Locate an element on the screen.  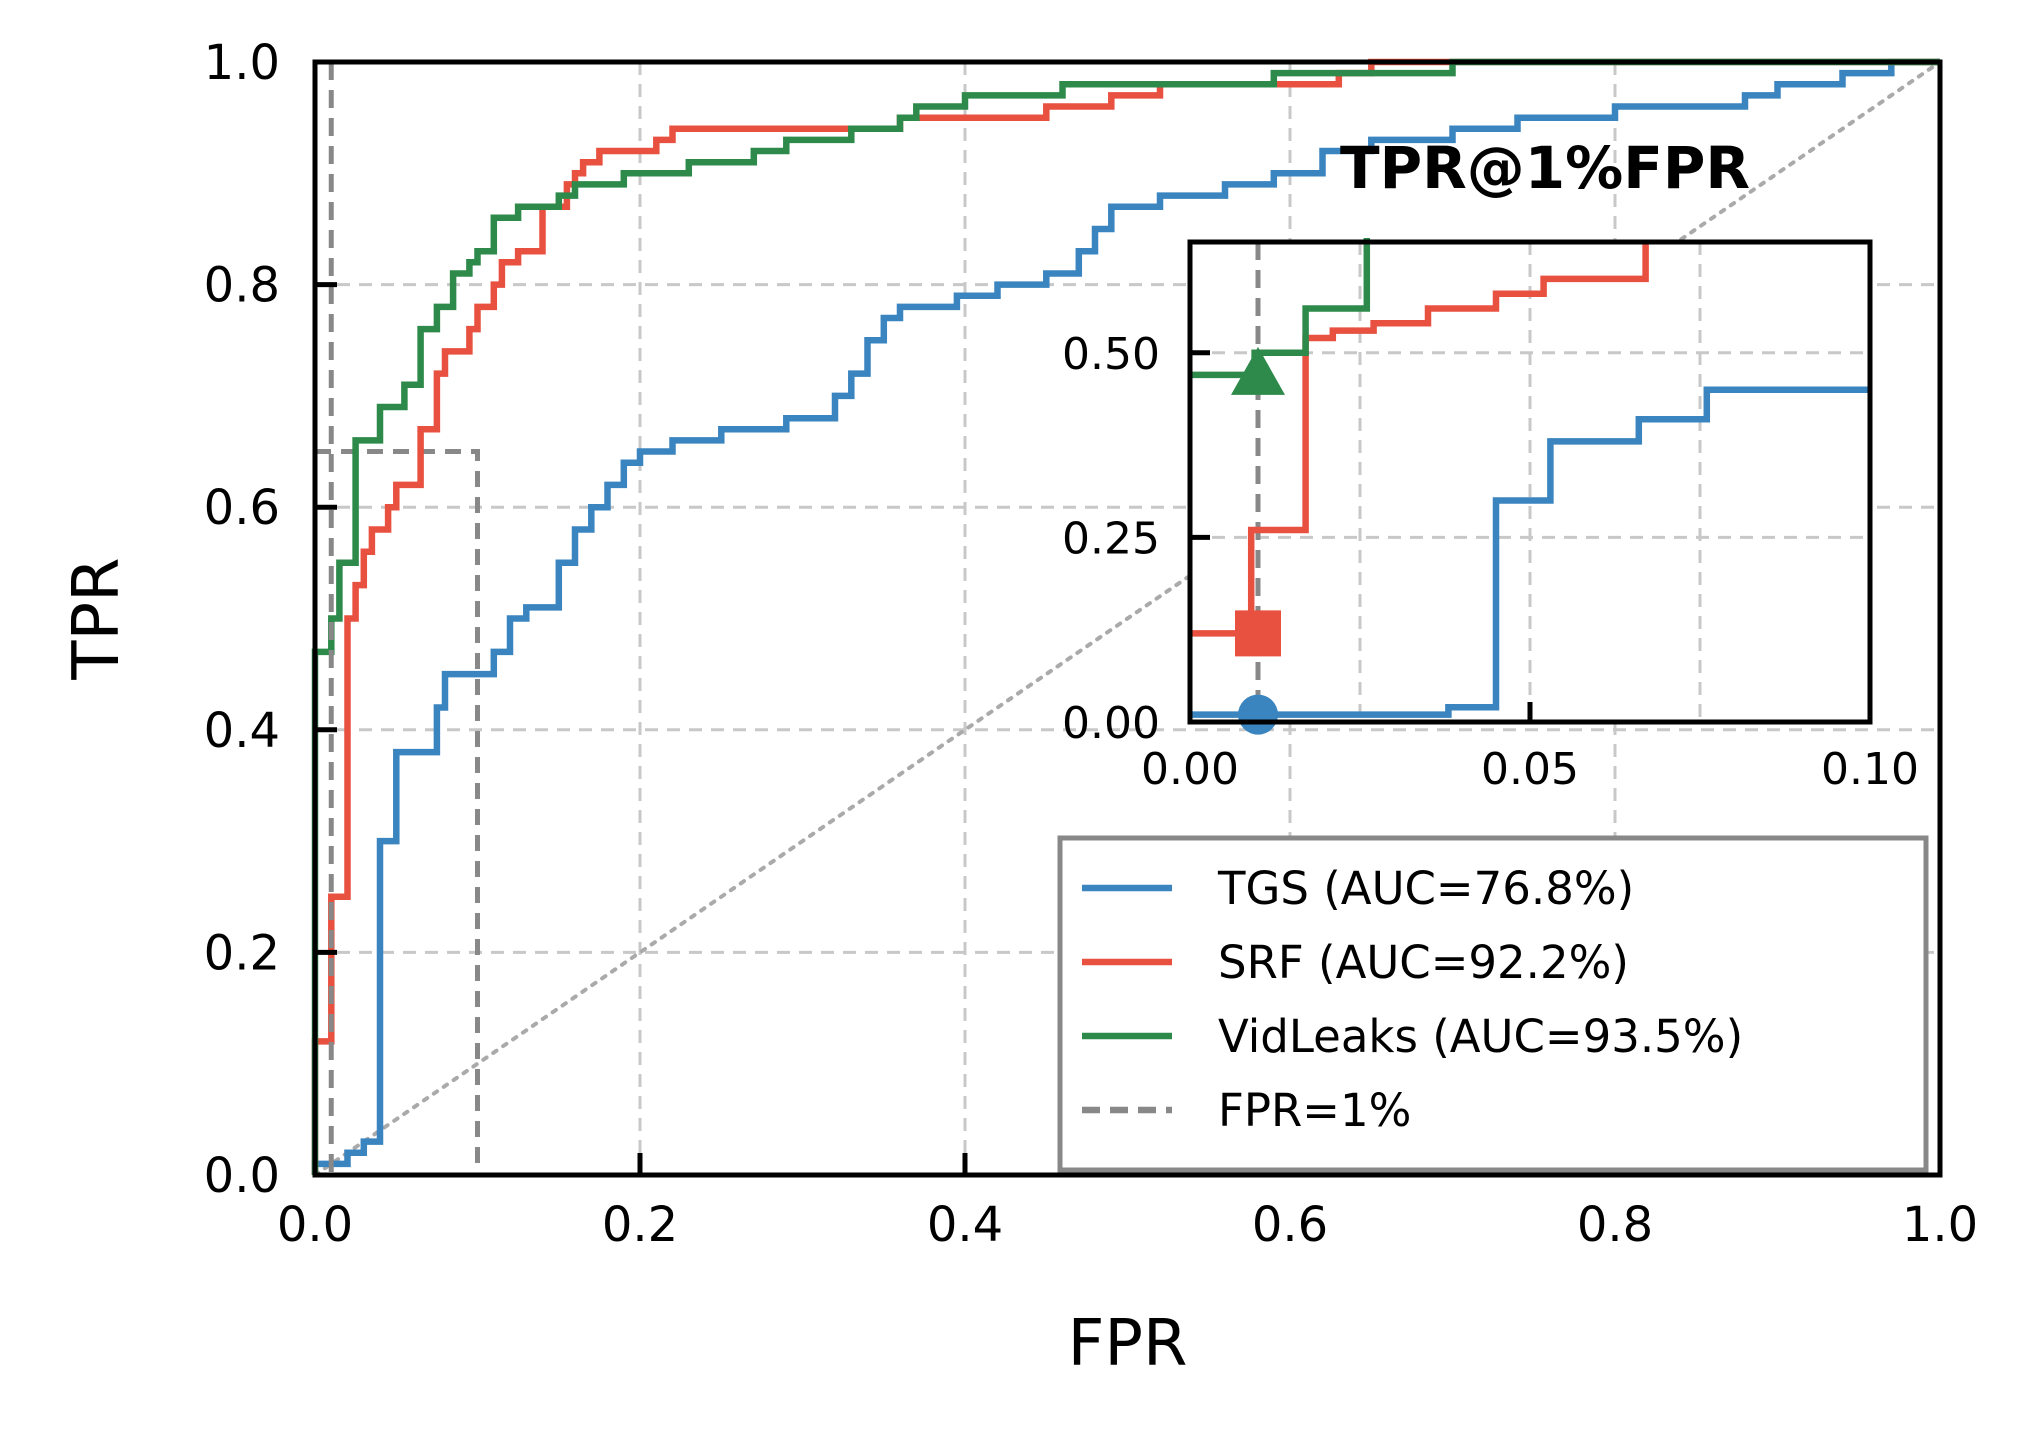
inset-y-tick-label-0: 0.00 is located at coordinates (1111, 723).